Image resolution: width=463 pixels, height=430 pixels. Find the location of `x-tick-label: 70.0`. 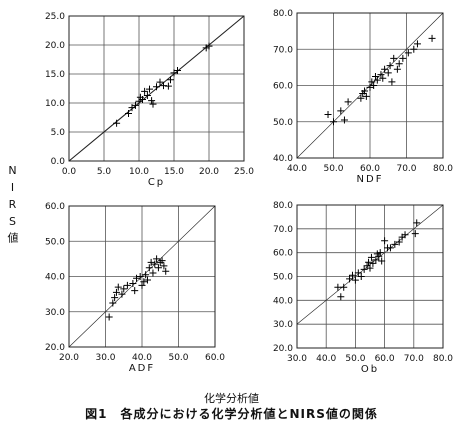

x-tick-label: 70.0 is located at coordinates (406, 169).